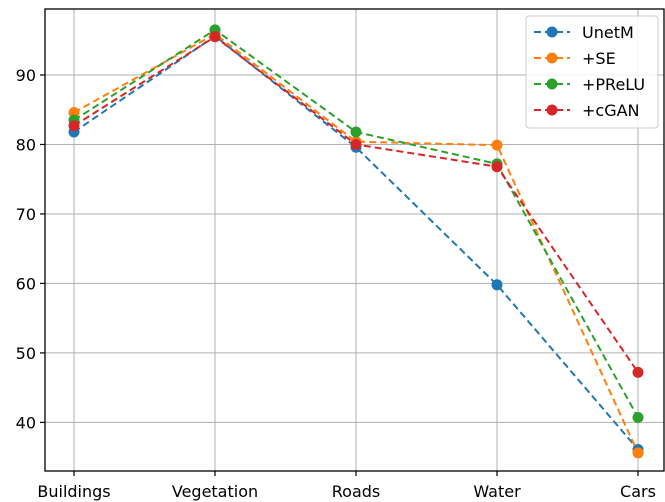  I want to click on legend-item: +cGAN, so click(587, 110).